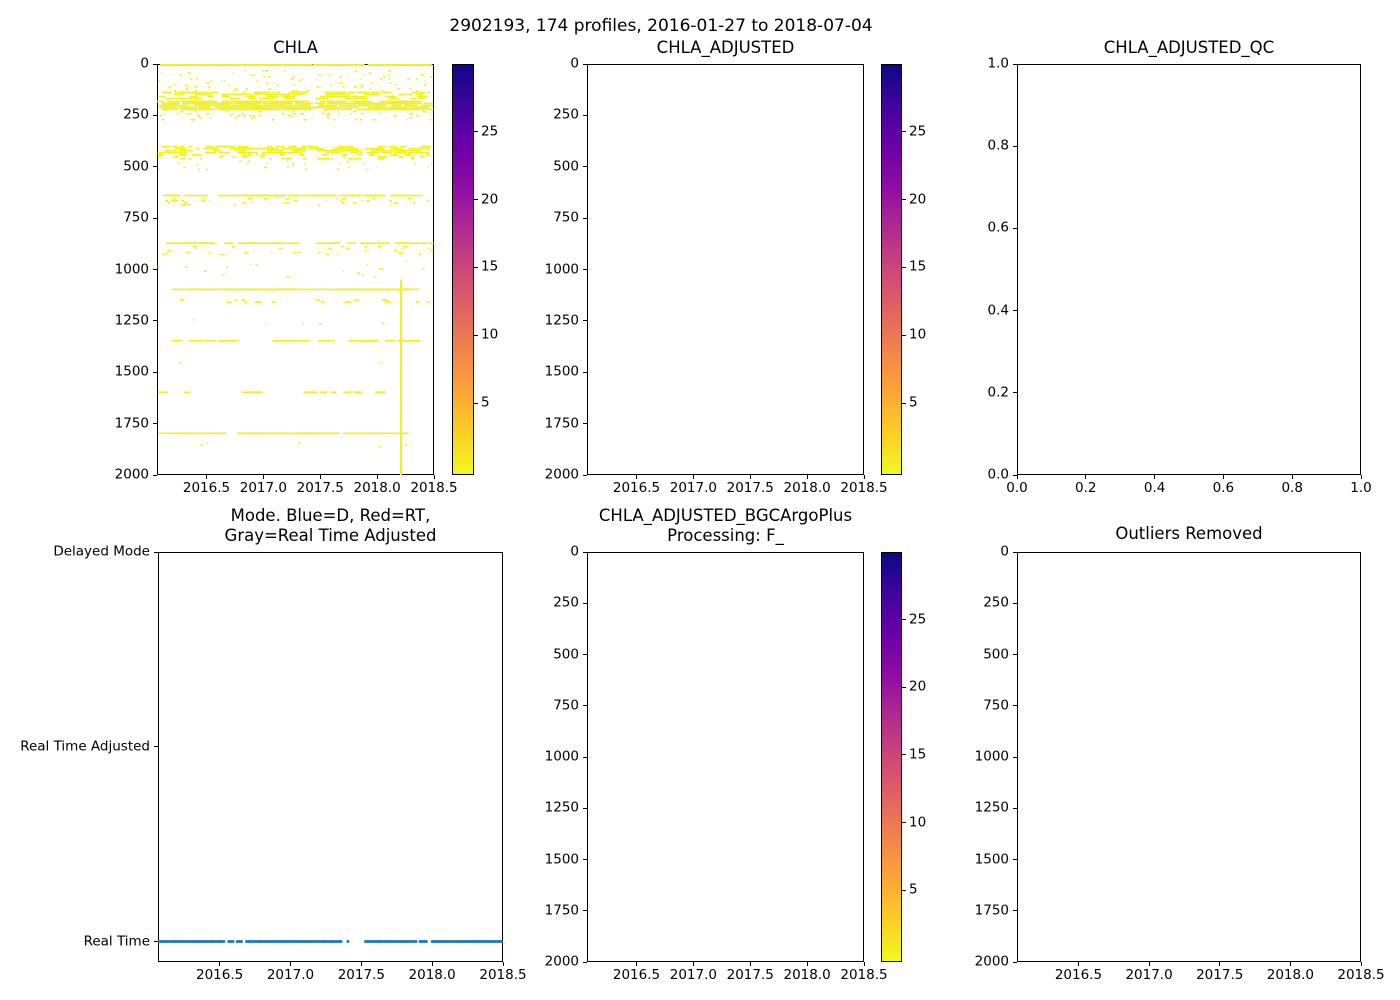  What do you see at coordinates (490, 266) in the screenshot?
I see `chla-colorbar-tick-label: 15` at bounding box center [490, 266].